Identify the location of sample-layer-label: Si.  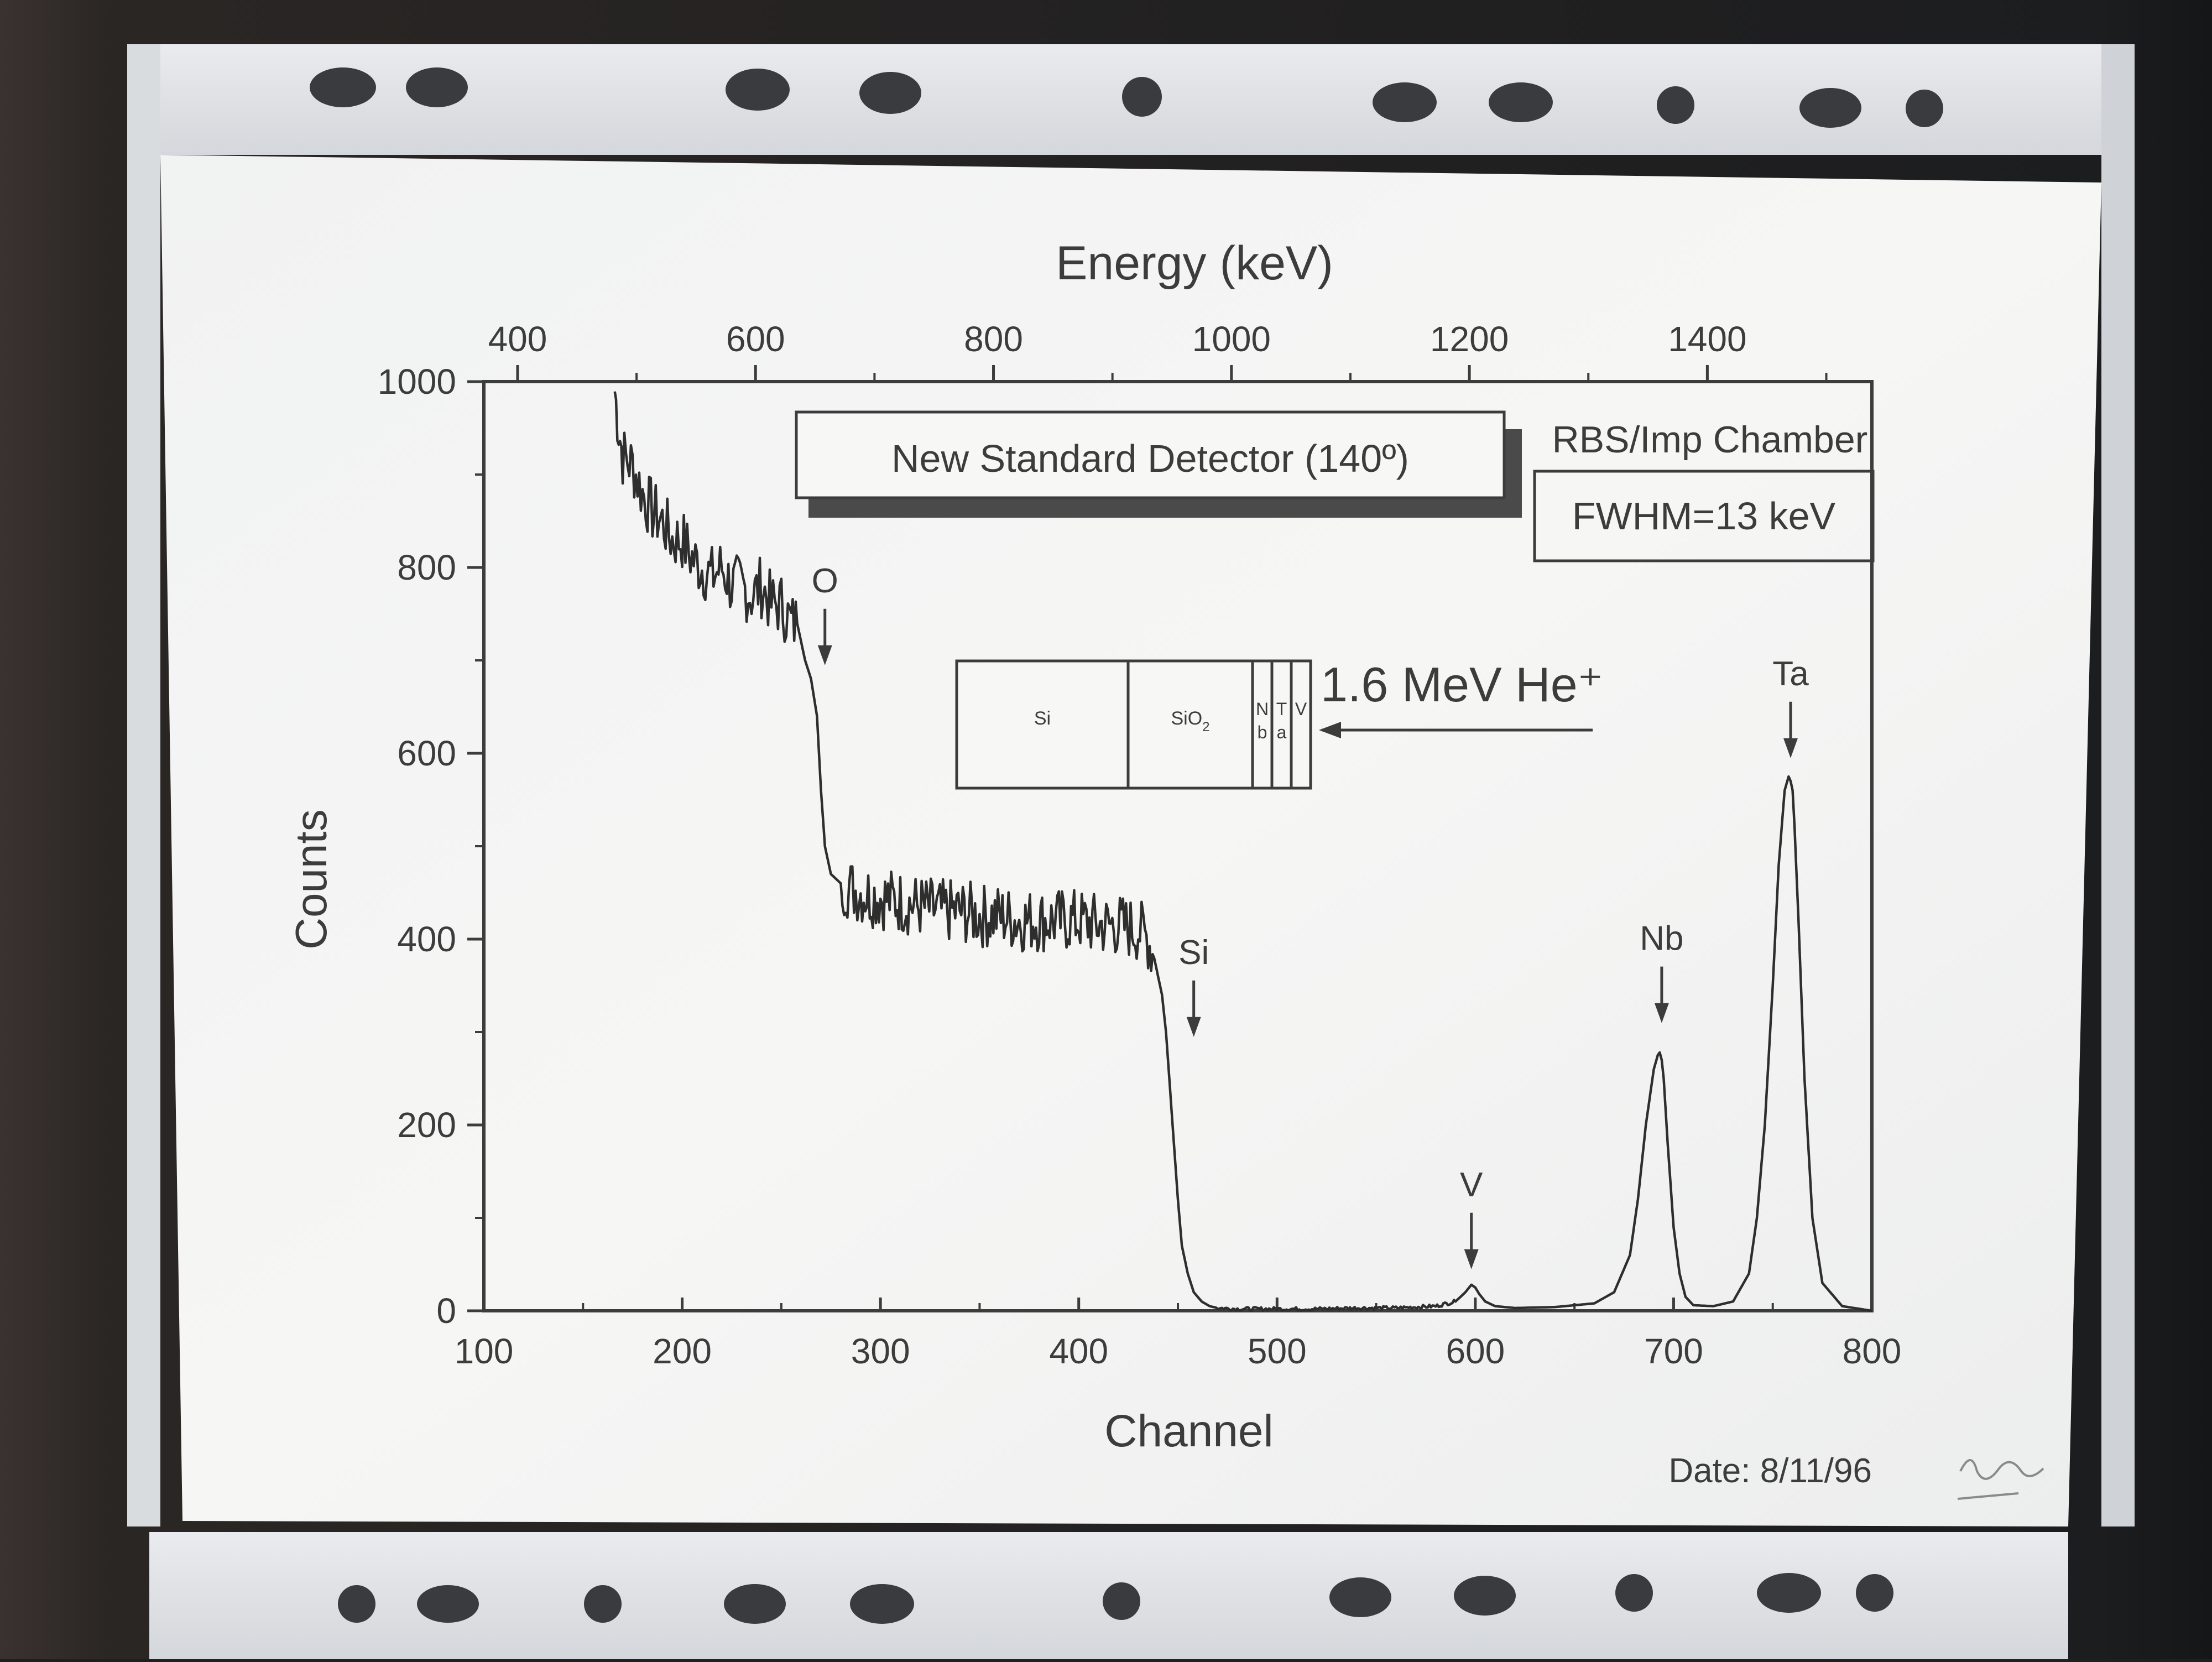
(1043, 718).